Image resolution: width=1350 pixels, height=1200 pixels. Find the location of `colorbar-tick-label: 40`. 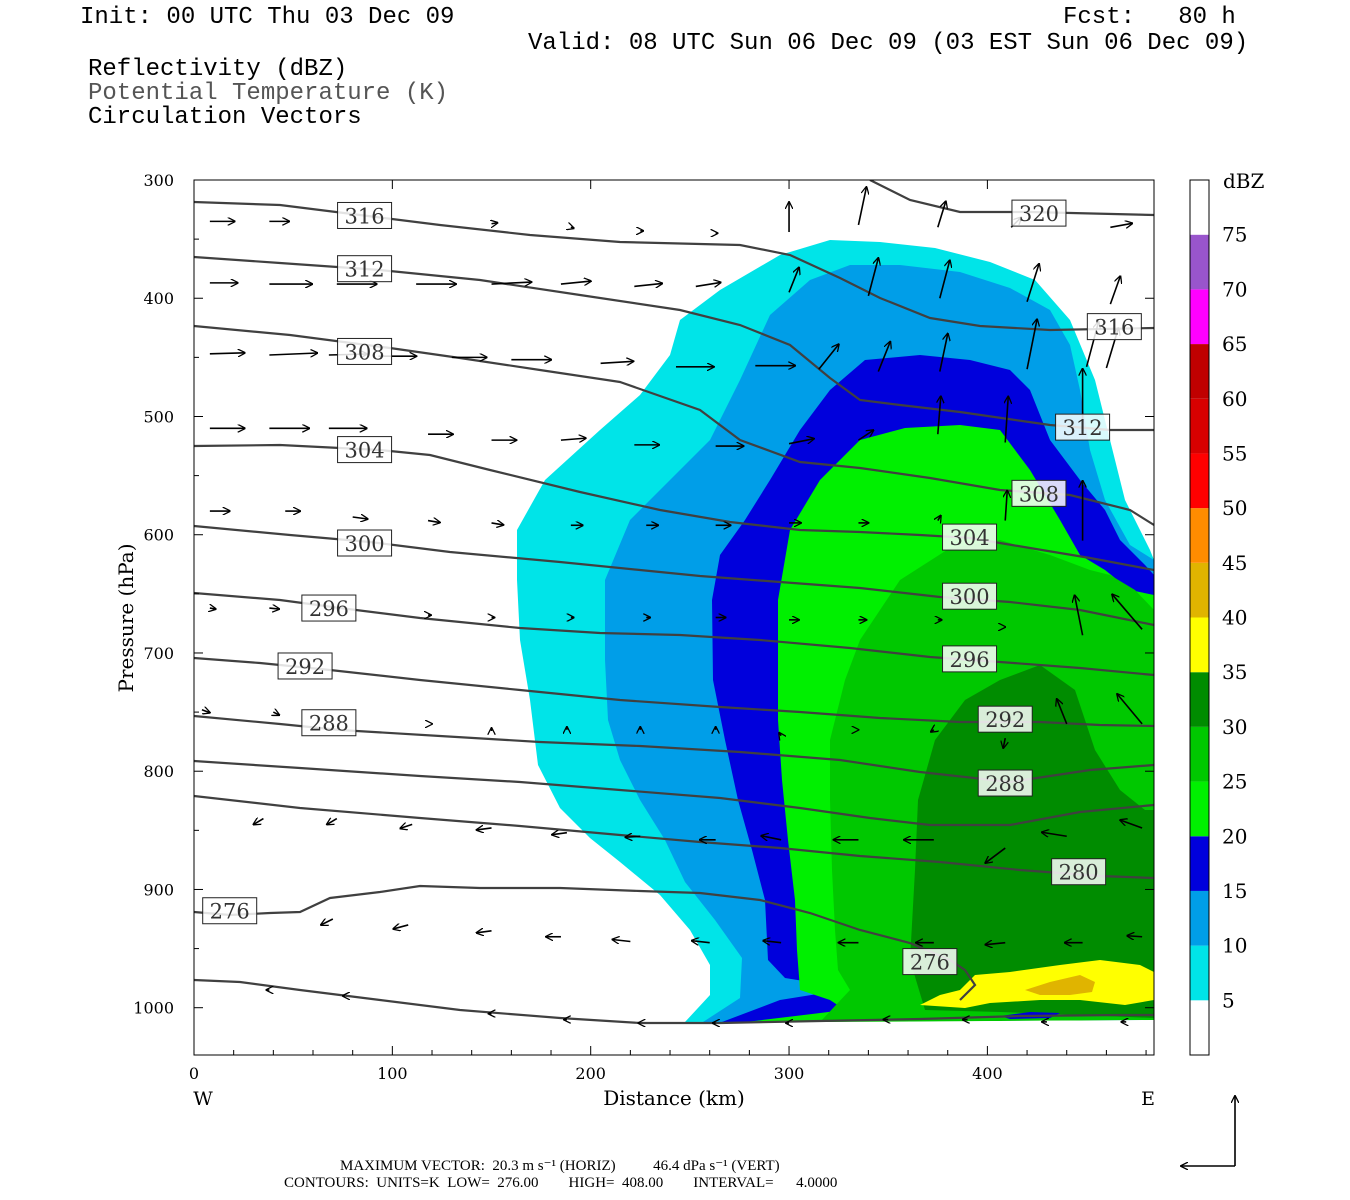

colorbar-tick-label: 40 is located at coordinates (1234, 618).